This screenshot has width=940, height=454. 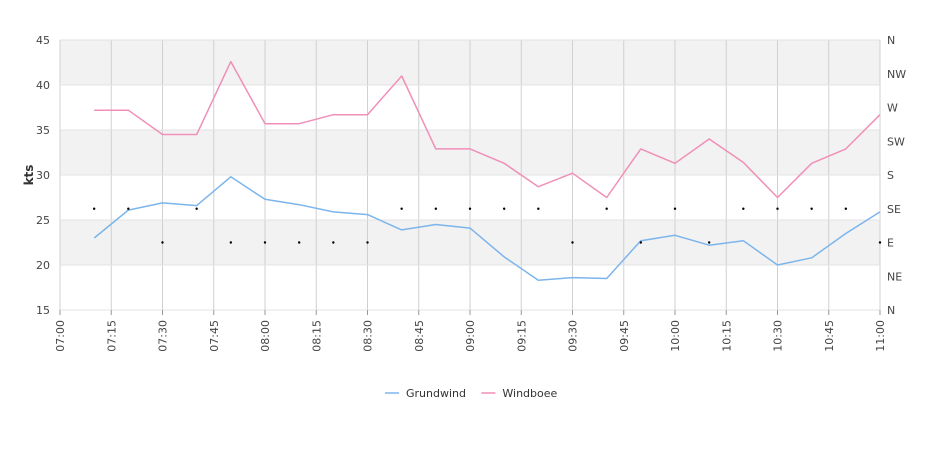 What do you see at coordinates (214, 336) in the screenshot?
I see `x-tick-label: 07:45` at bounding box center [214, 336].